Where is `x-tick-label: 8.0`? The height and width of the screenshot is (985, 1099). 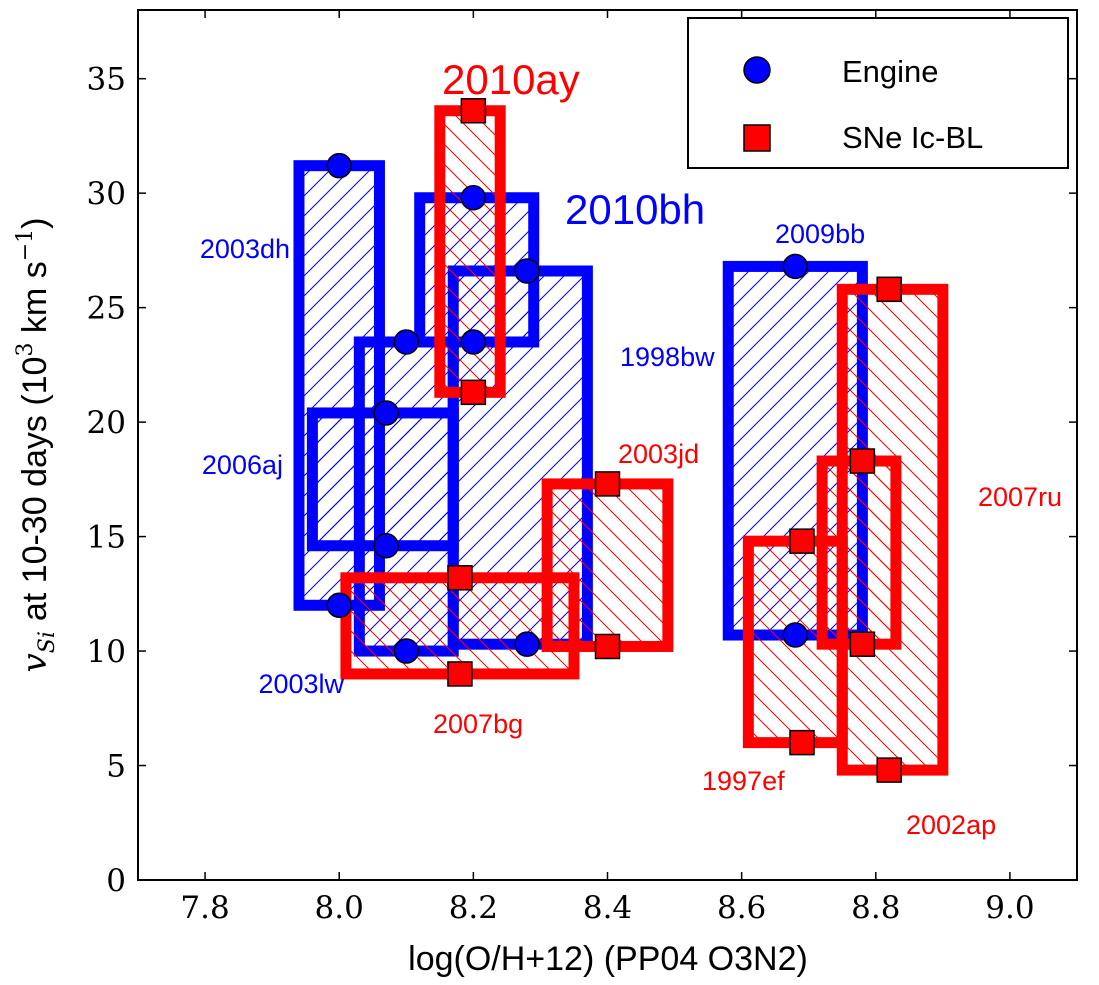
x-tick-label: 8.0 is located at coordinates (339, 908).